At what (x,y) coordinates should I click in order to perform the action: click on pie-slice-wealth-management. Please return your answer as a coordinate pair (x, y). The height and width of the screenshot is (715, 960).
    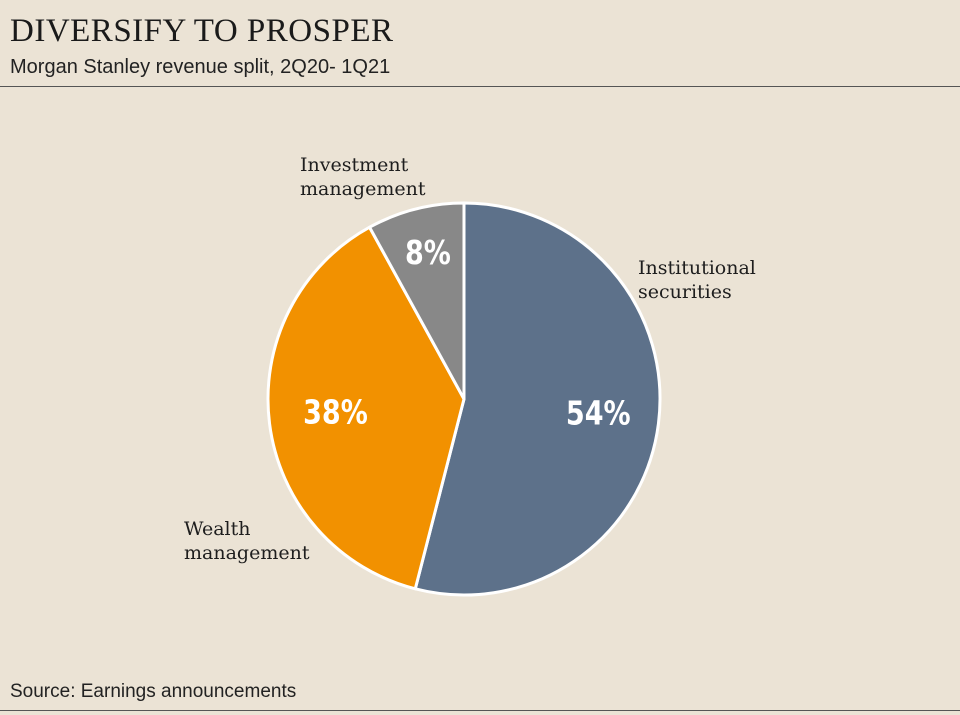
    Looking at the image, I should click on (366, 408).